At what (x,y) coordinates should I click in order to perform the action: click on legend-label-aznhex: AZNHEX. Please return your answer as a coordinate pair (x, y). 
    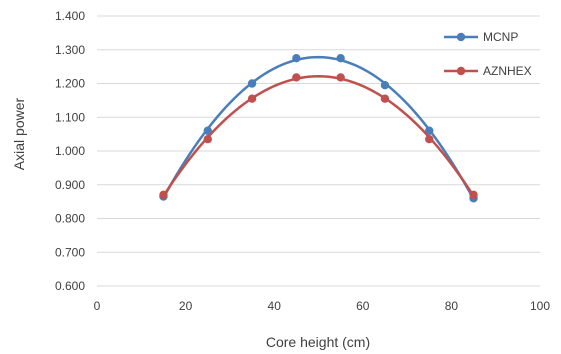
    Looking at the image, I should click on (507, 71).